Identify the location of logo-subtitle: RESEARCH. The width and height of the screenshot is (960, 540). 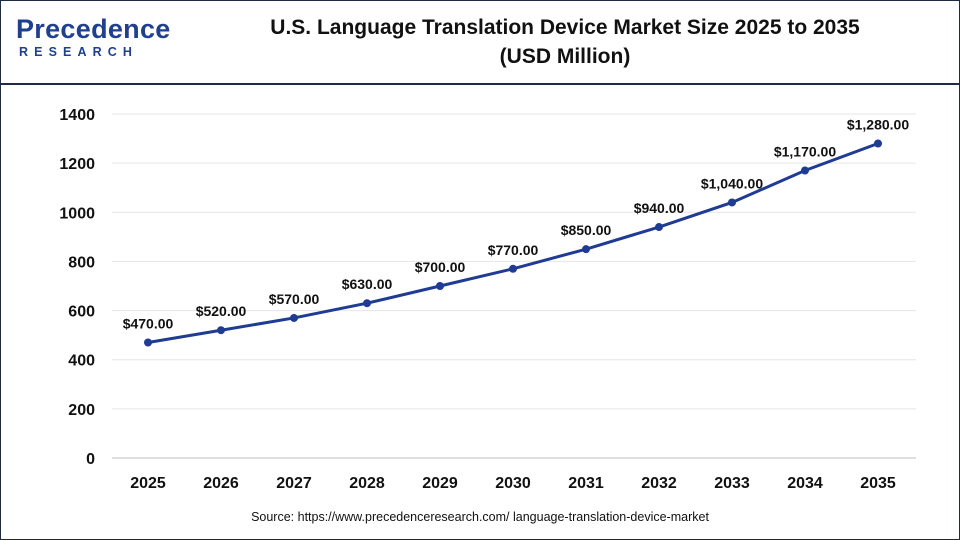
(78, 52).